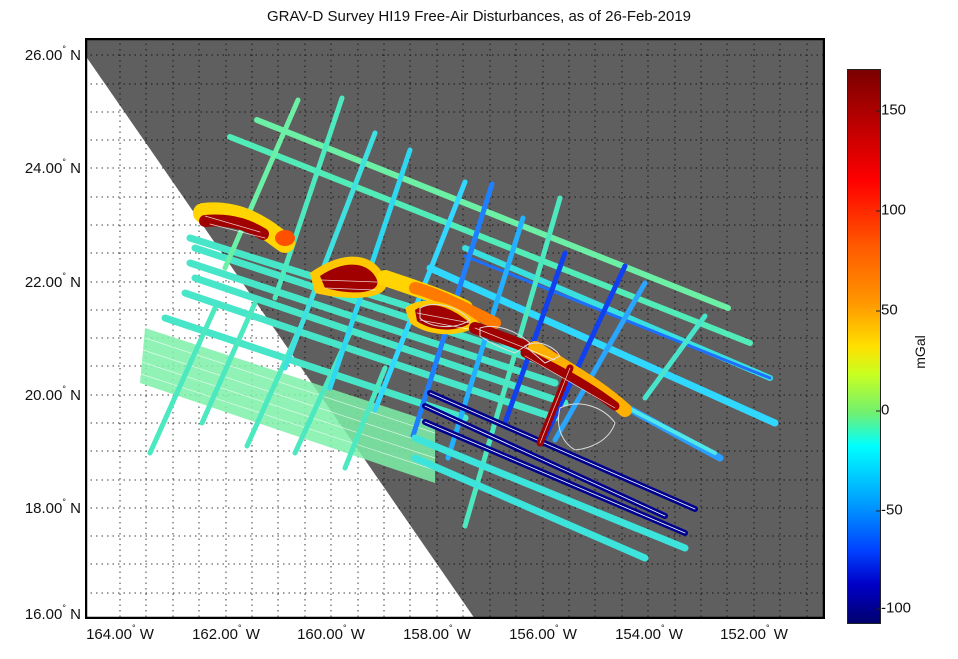 This screenshot has height=659, width=958. What do you see at coordinates (893, 608) in the screenshot?
I see `colorbar-tick-minus100: -100` at bounding box center [893, 608].